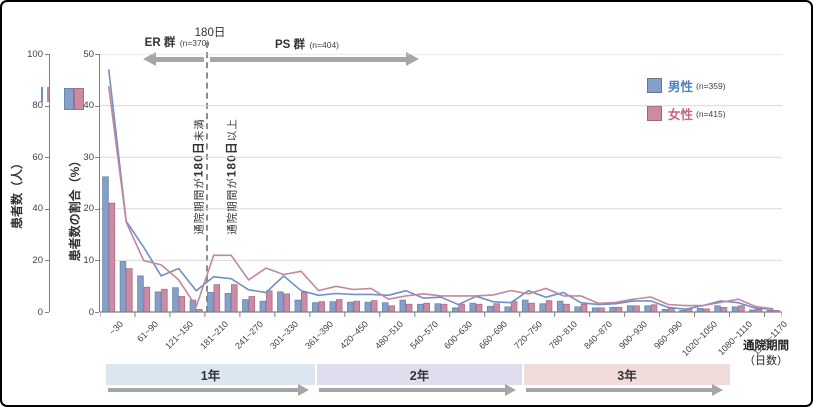 Image resolution: width=813 pixels, height=407 pixels. What do you see at coordinates (49, 183) in the screenshot?
I see `count-axis-line` at bounding box center [49, 183].